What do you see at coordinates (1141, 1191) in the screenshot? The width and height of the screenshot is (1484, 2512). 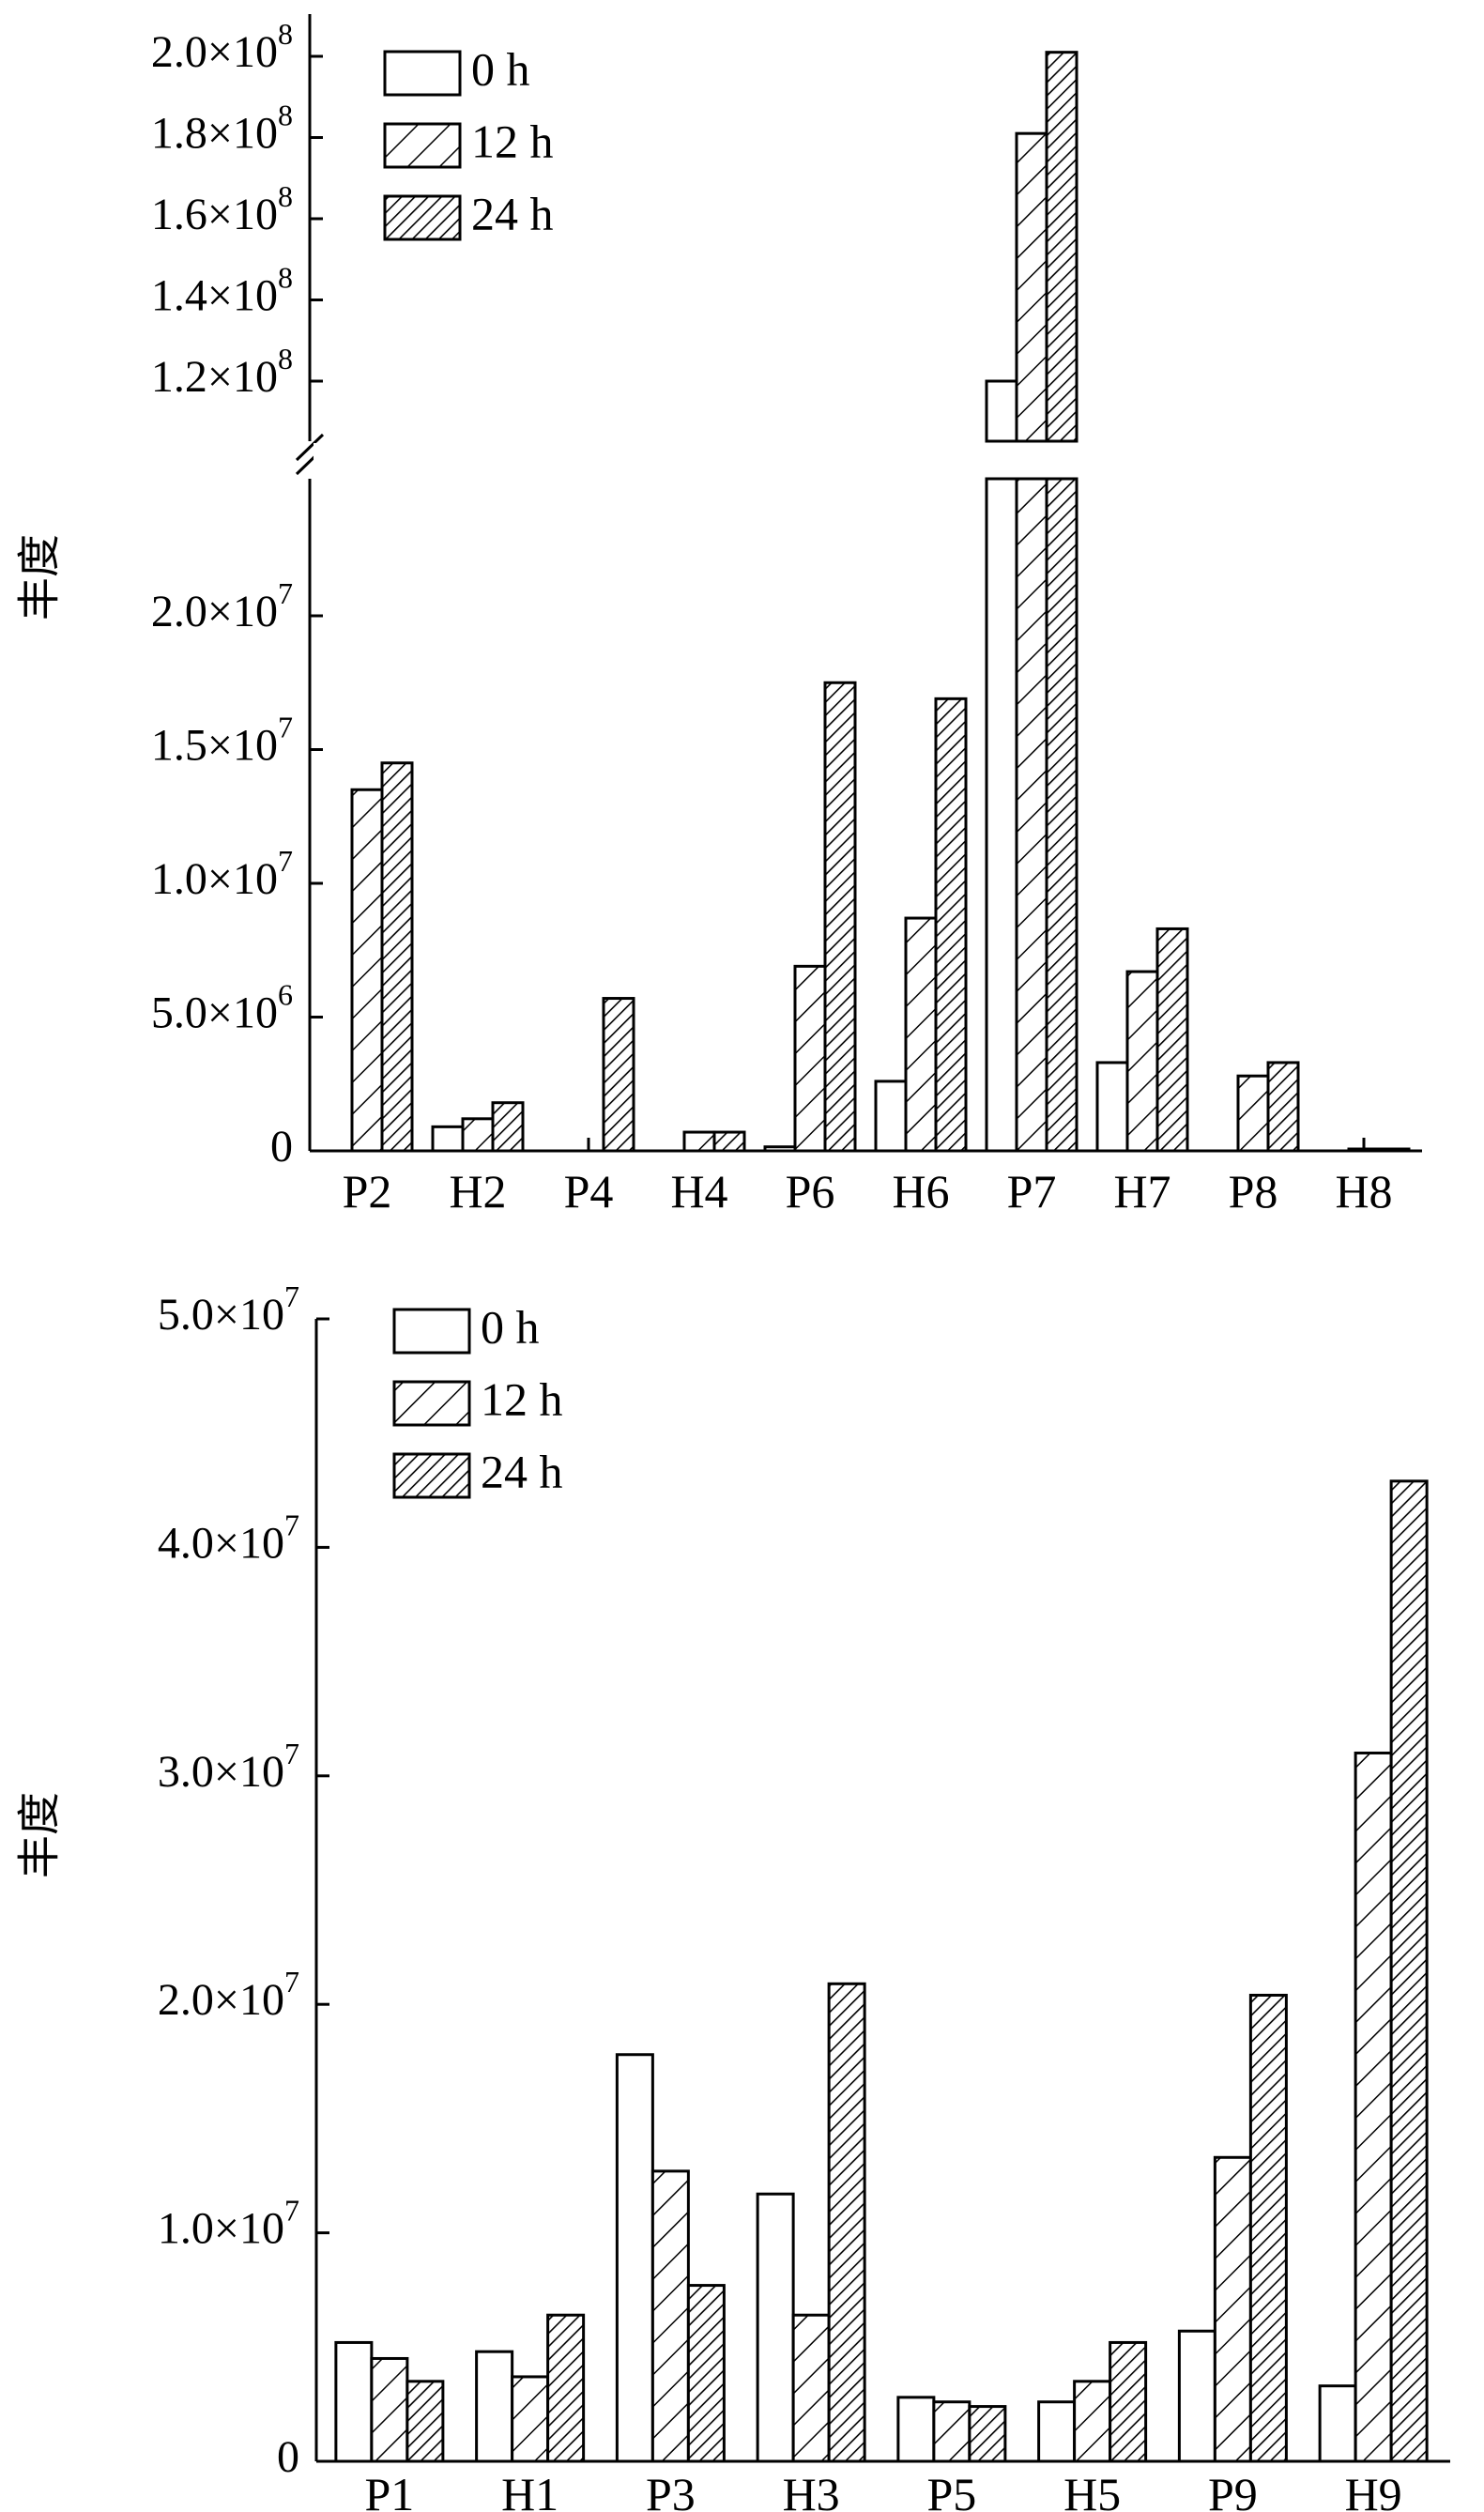 I see `x-tick-label: H7` at bounding box center [1141, 1191].